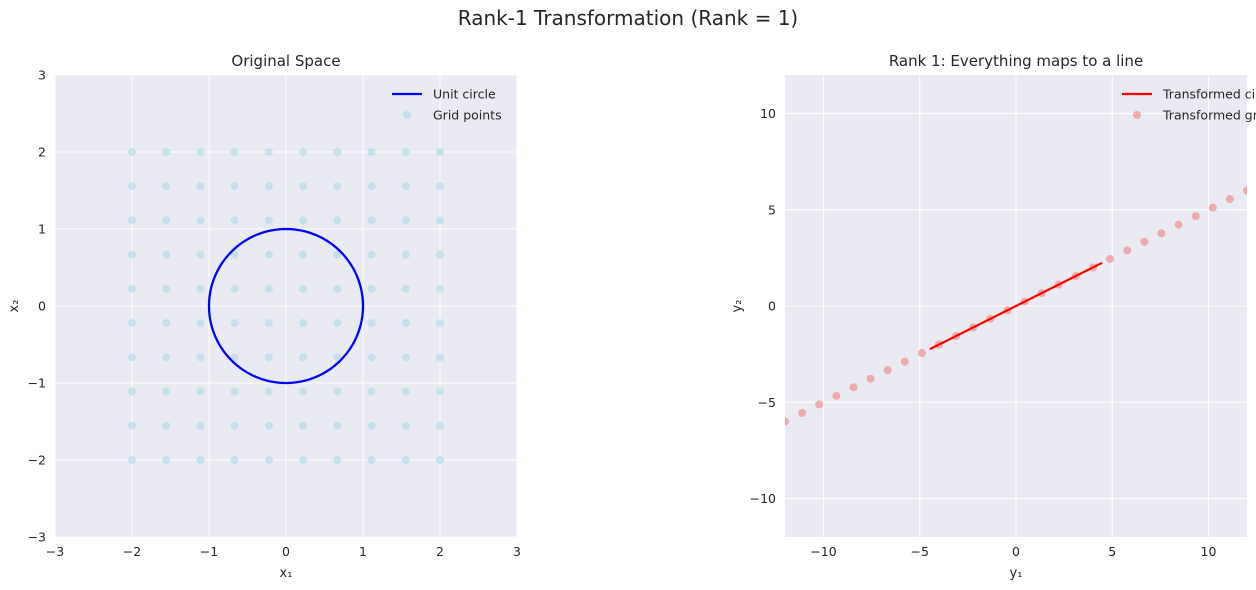 The image size is (1256, 590). I want to click on plot-area, so click(286, 306).